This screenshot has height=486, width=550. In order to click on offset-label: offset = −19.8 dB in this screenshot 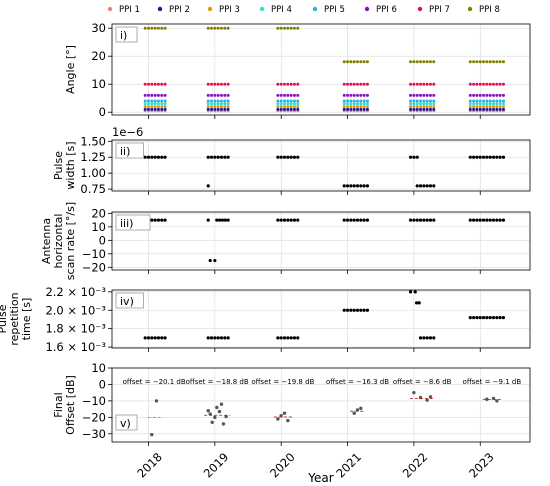, I will do `click(282, 382)`.